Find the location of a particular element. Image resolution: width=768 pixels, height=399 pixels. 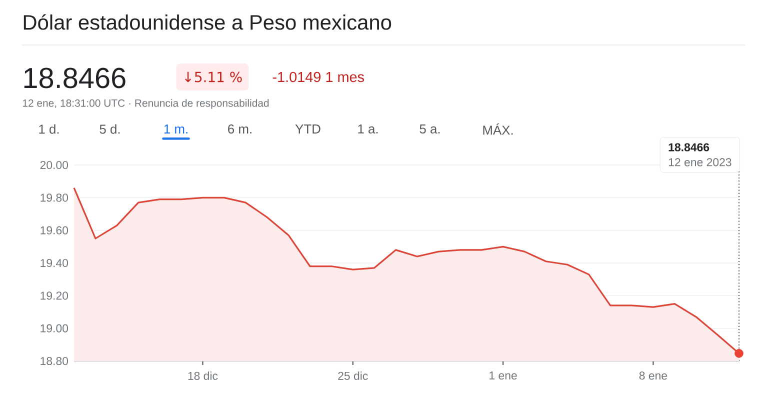

text: YTD is located at coordinates (307, 129).